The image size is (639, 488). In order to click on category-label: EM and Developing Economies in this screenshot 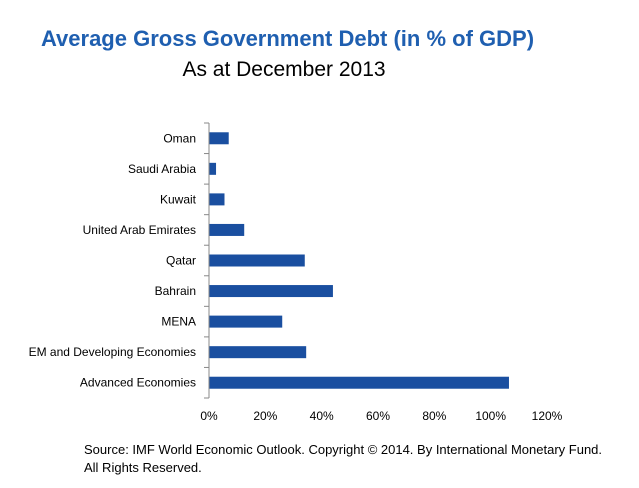, I will do `click(112, 352)`.